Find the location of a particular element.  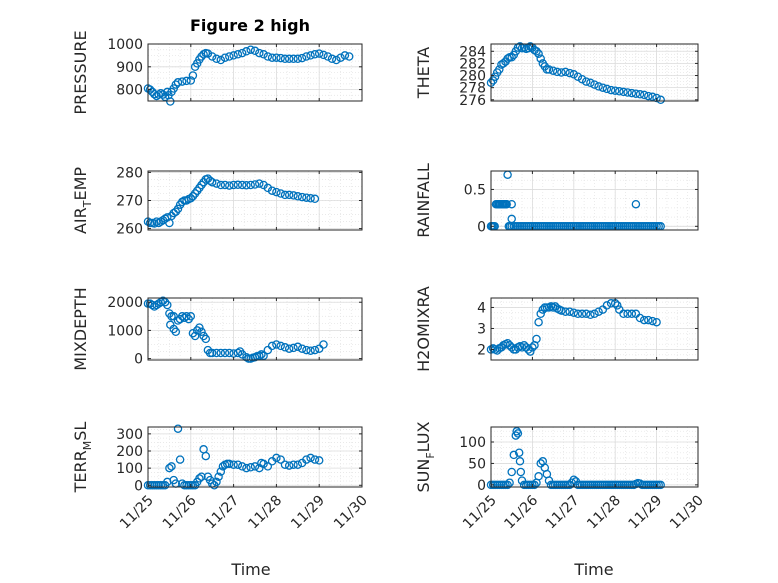

y-axis-label: TERRMSL is located at coordinates (82, 458).